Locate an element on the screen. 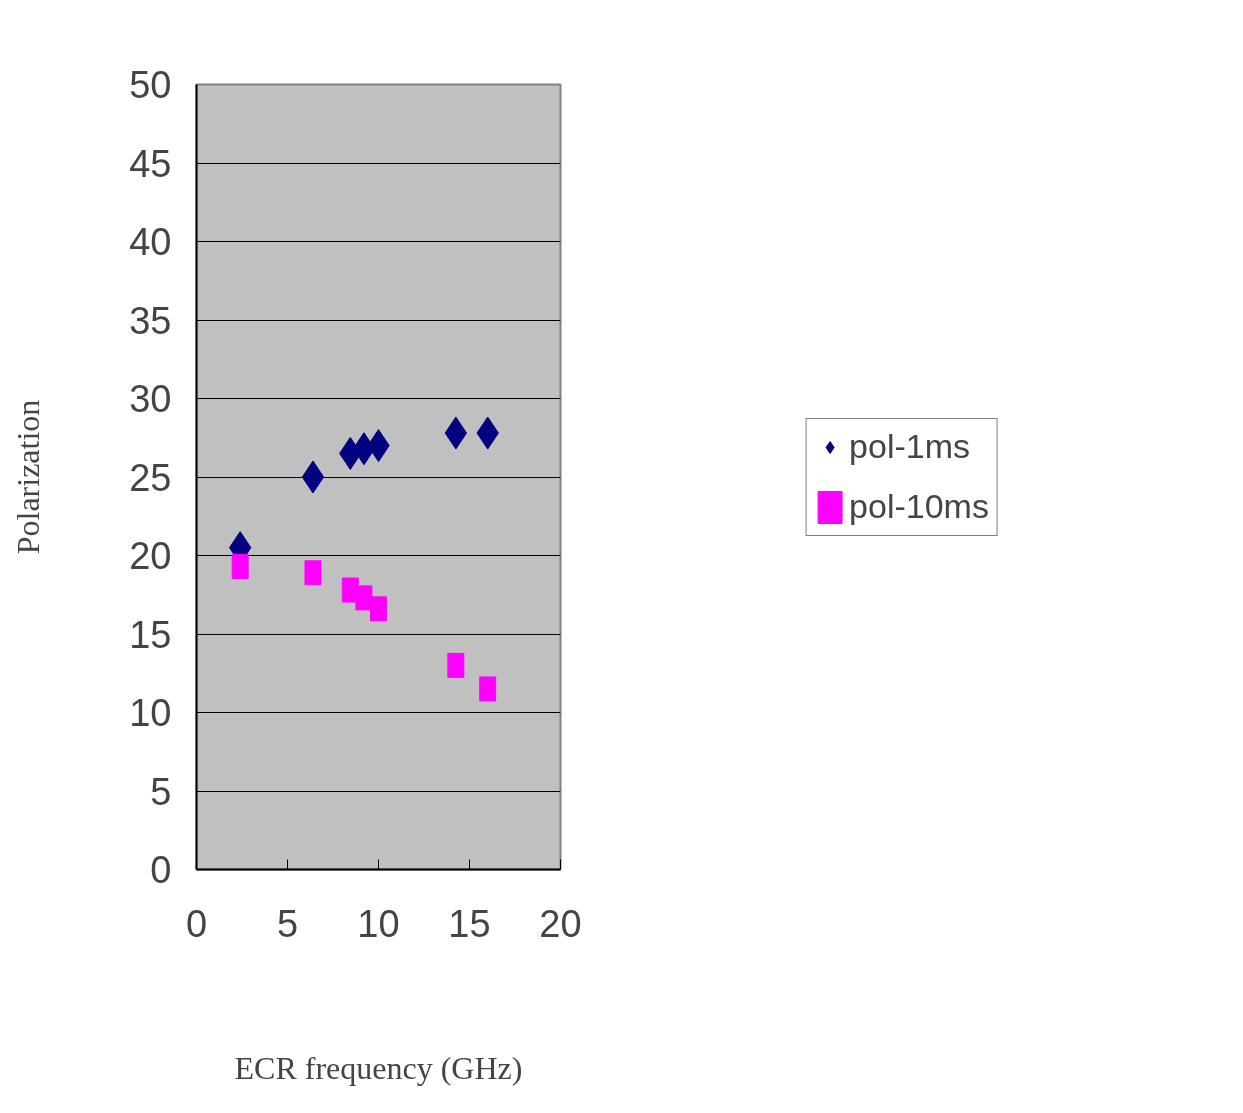  x-tick-label: 10 is located at coordinates (378, 923).